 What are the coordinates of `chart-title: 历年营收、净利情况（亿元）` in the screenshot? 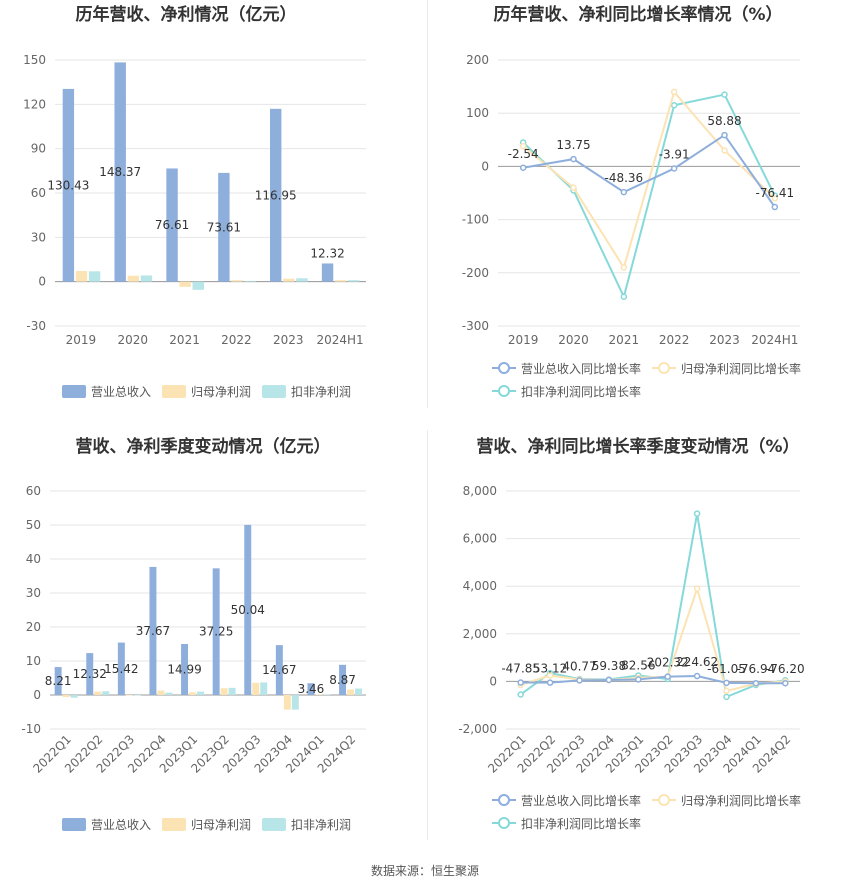 It's located at (186, 14).